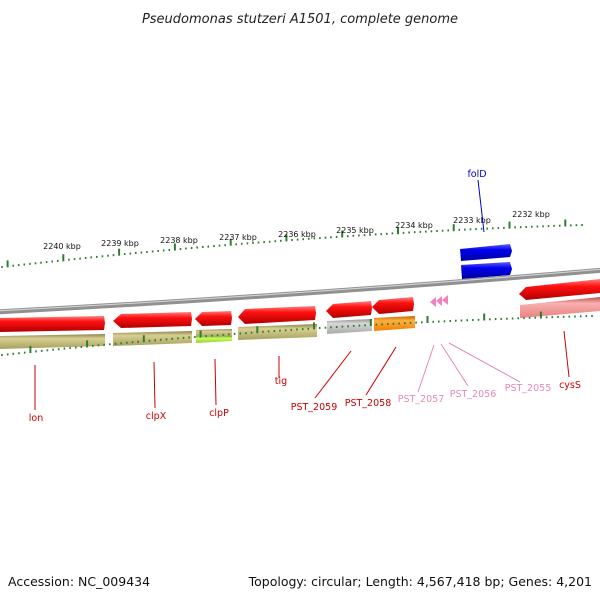 Image resolution: width=600 pixels, height=600 pixels. What do you see at coordinates (152, 320) in the screenshot?
I see `gene-clpX` at bounding box center [152, 320].